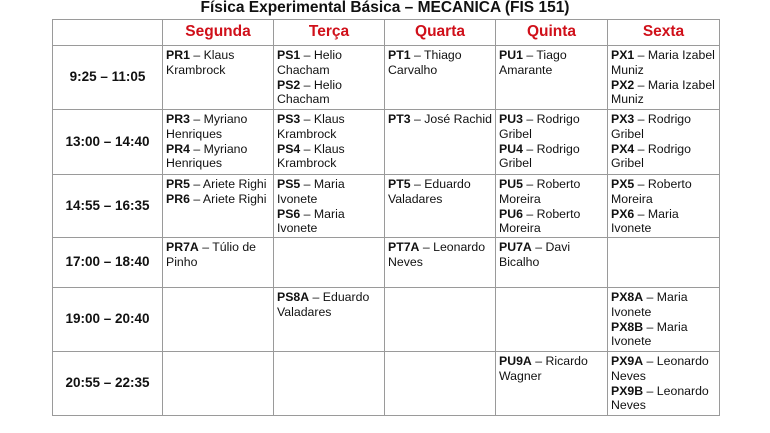 This screenshot has height=433, width=770. Describe the element at coordinates (207, 156) in the screenshot. I see `instructor-name: – Myriano Henriques` at that location.